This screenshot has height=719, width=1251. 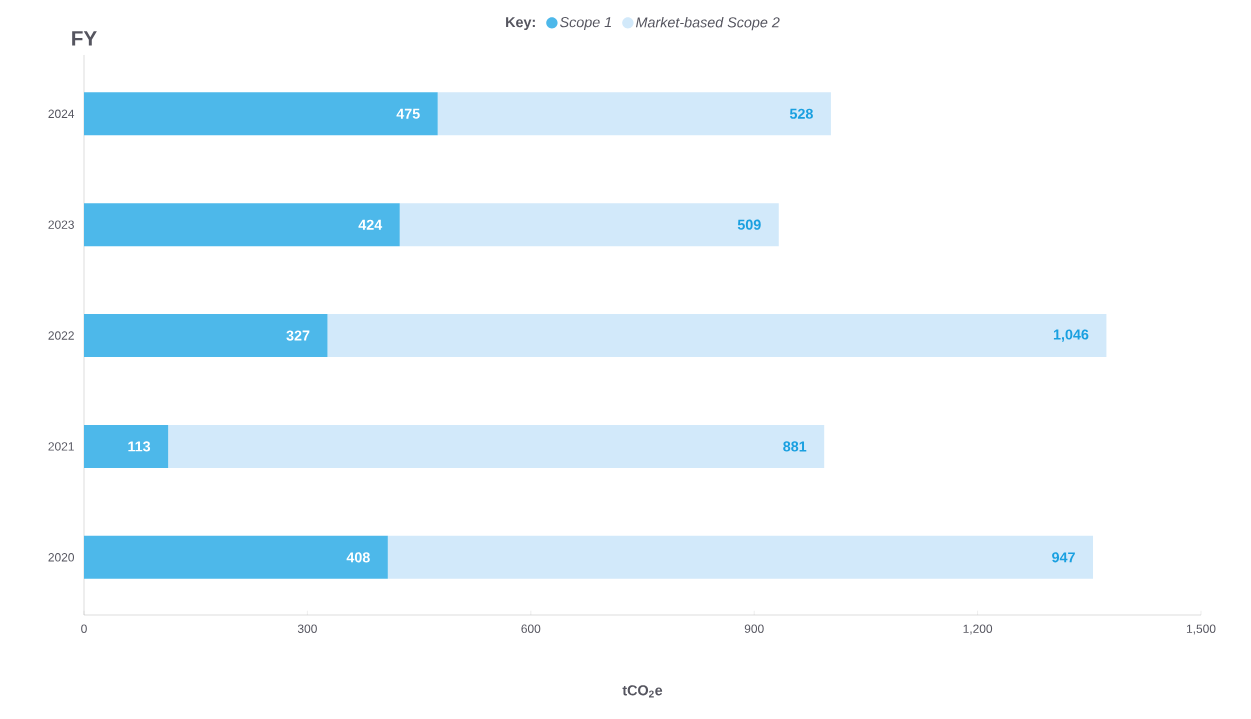 What do you see at coordinates (139, 446) in the screenshot?
I see `data-label: 113` at bounding box center [139, 446].